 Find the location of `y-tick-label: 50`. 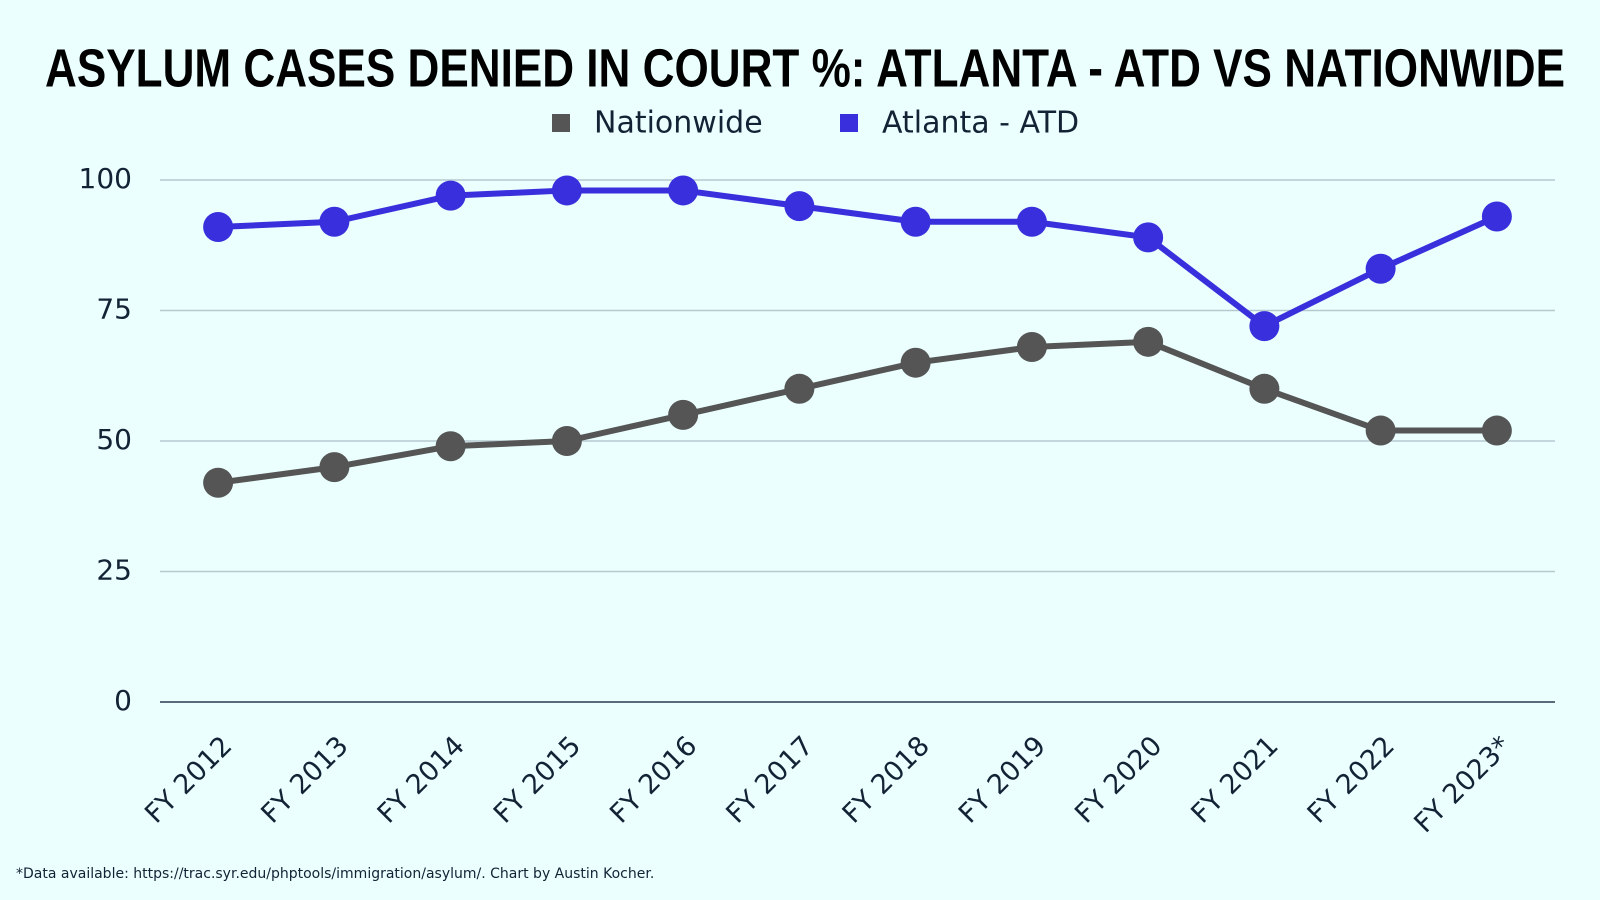

y-tick-label: 50 is located at coordinates (114, 439).